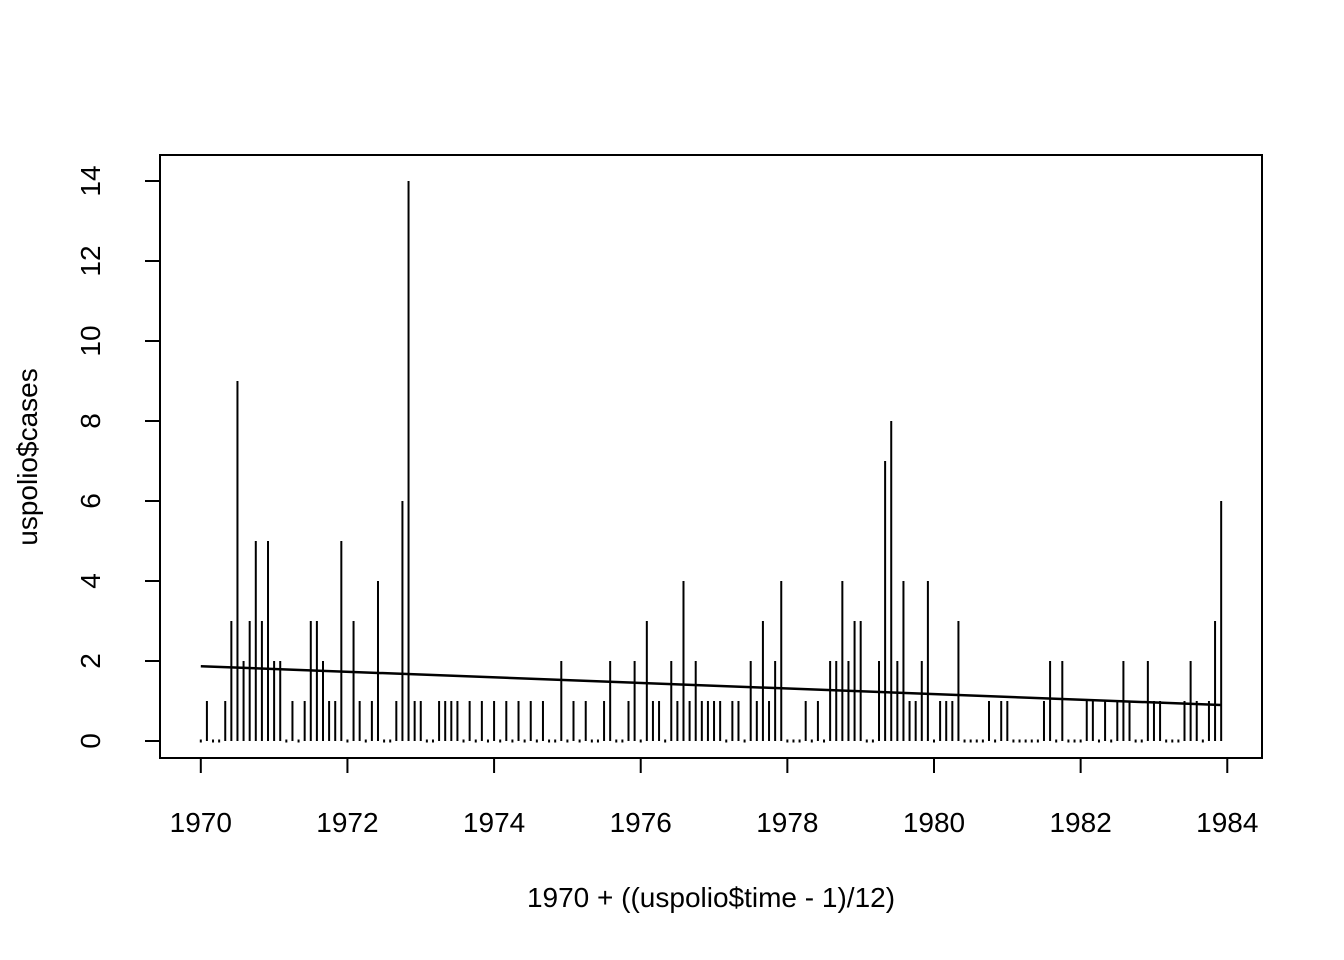  What do you see at coordinates (90, 661) in the screenshot?
I see `y-tick-label: 2` at bounding box center [90, 661].